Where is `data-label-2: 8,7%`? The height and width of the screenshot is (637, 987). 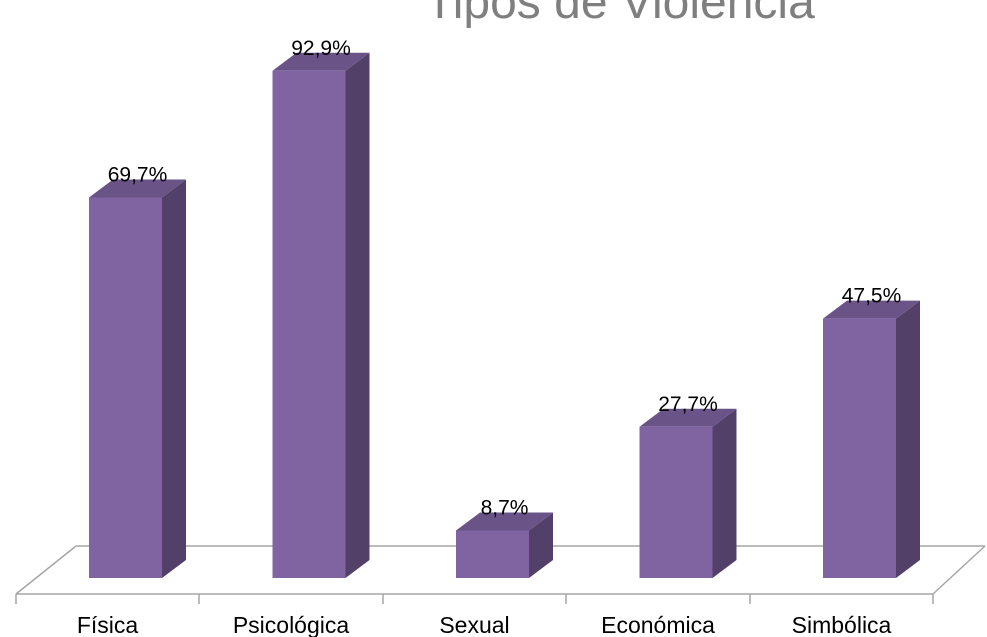 data-label-2: 8,7% is located at coordinates (505, 507).